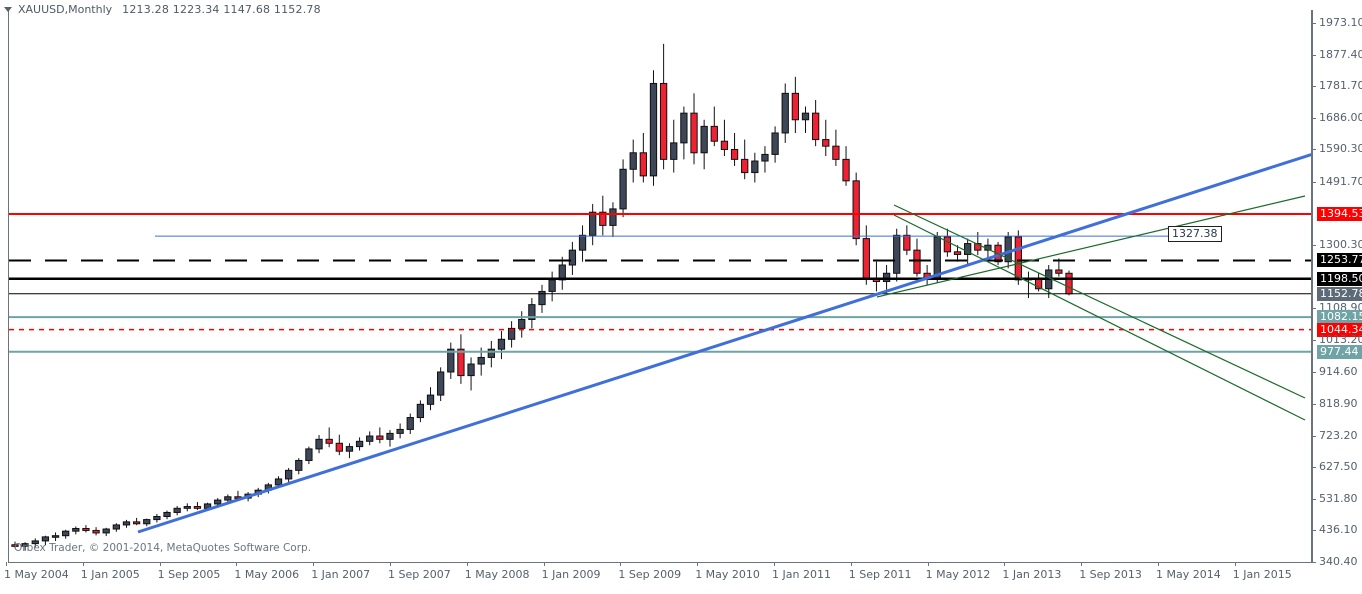 This screenshot has height=594, width=1362. What do you see at coordinates (1339, 351) in the screenshot?
I see `price-tag-level: 977.44` at bounding box center [1339, 351].